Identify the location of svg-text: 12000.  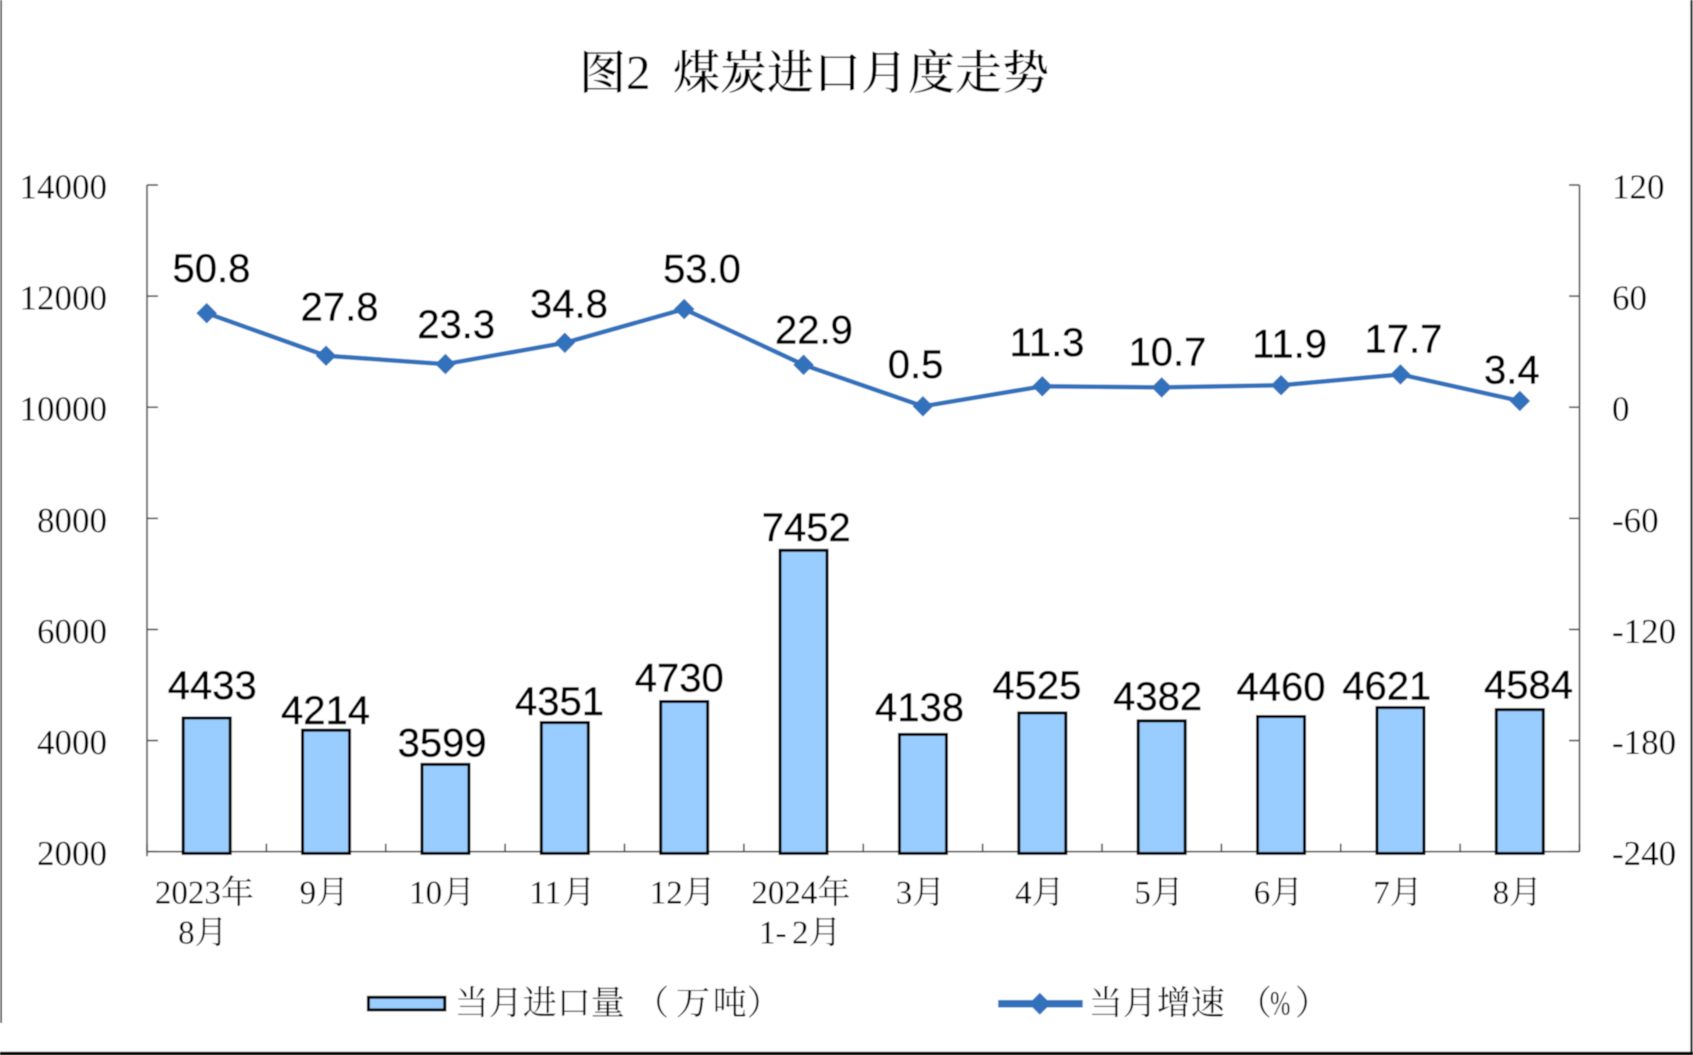
(64, 298).